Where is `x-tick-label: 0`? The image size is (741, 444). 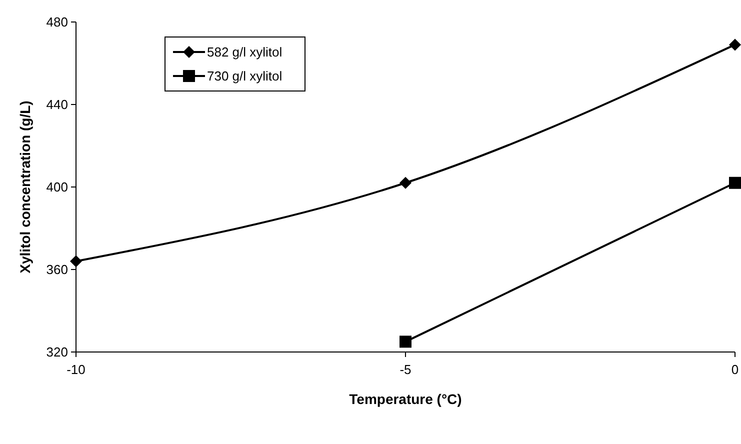
x-tick-label: 0 is located at coordinates (735, 369).